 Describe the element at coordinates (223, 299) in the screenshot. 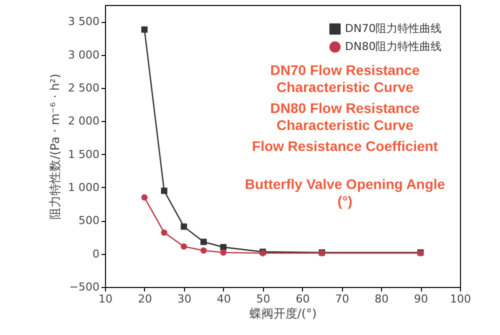

I see `x-tick-label: 40` at that location.